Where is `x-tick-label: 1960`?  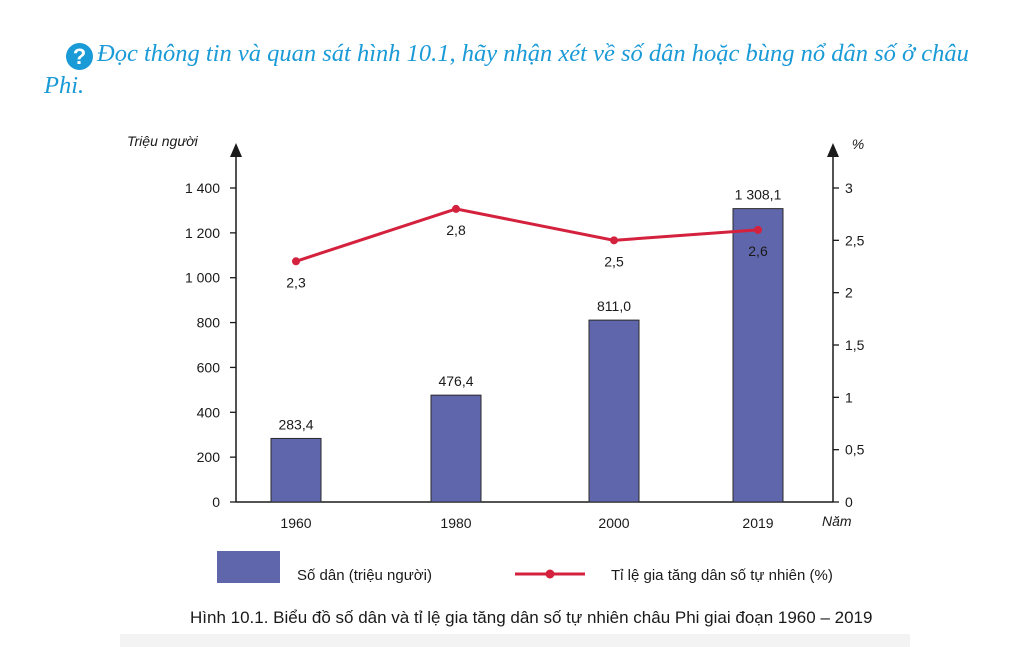 x-tick-label: 1960 is located at coordinates (295, 523).